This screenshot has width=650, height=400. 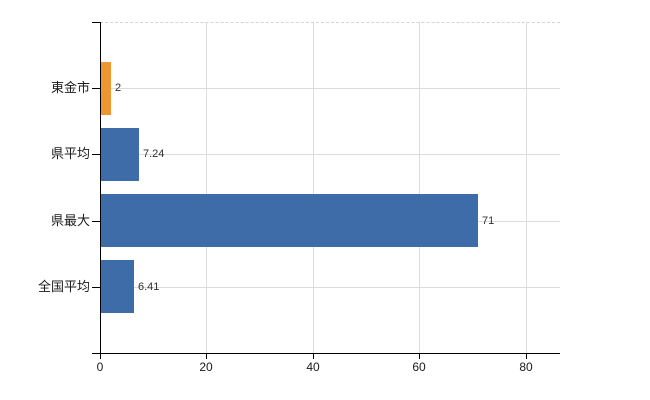 What do you see at coordinates (326, 353) in the screenshot?
I see `x-axis-line` at bounding box center [326, 353].